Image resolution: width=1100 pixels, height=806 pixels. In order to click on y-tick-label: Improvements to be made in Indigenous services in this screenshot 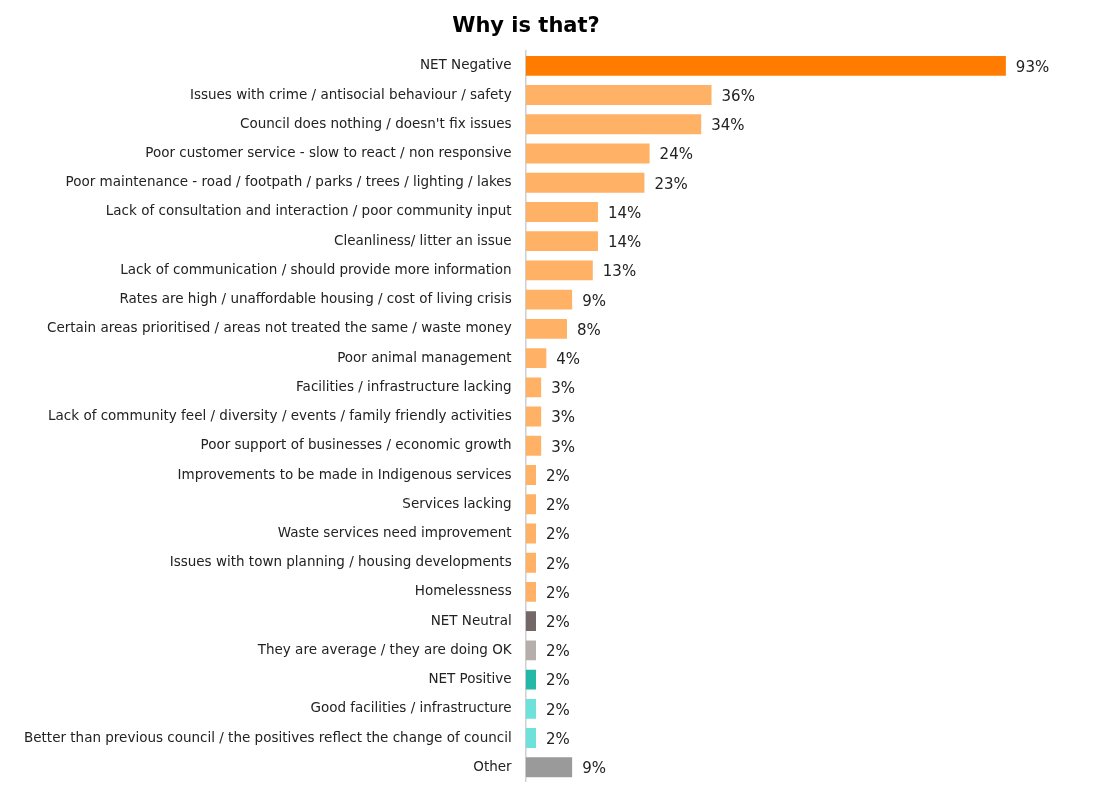, I will do `click(344, 473)`.